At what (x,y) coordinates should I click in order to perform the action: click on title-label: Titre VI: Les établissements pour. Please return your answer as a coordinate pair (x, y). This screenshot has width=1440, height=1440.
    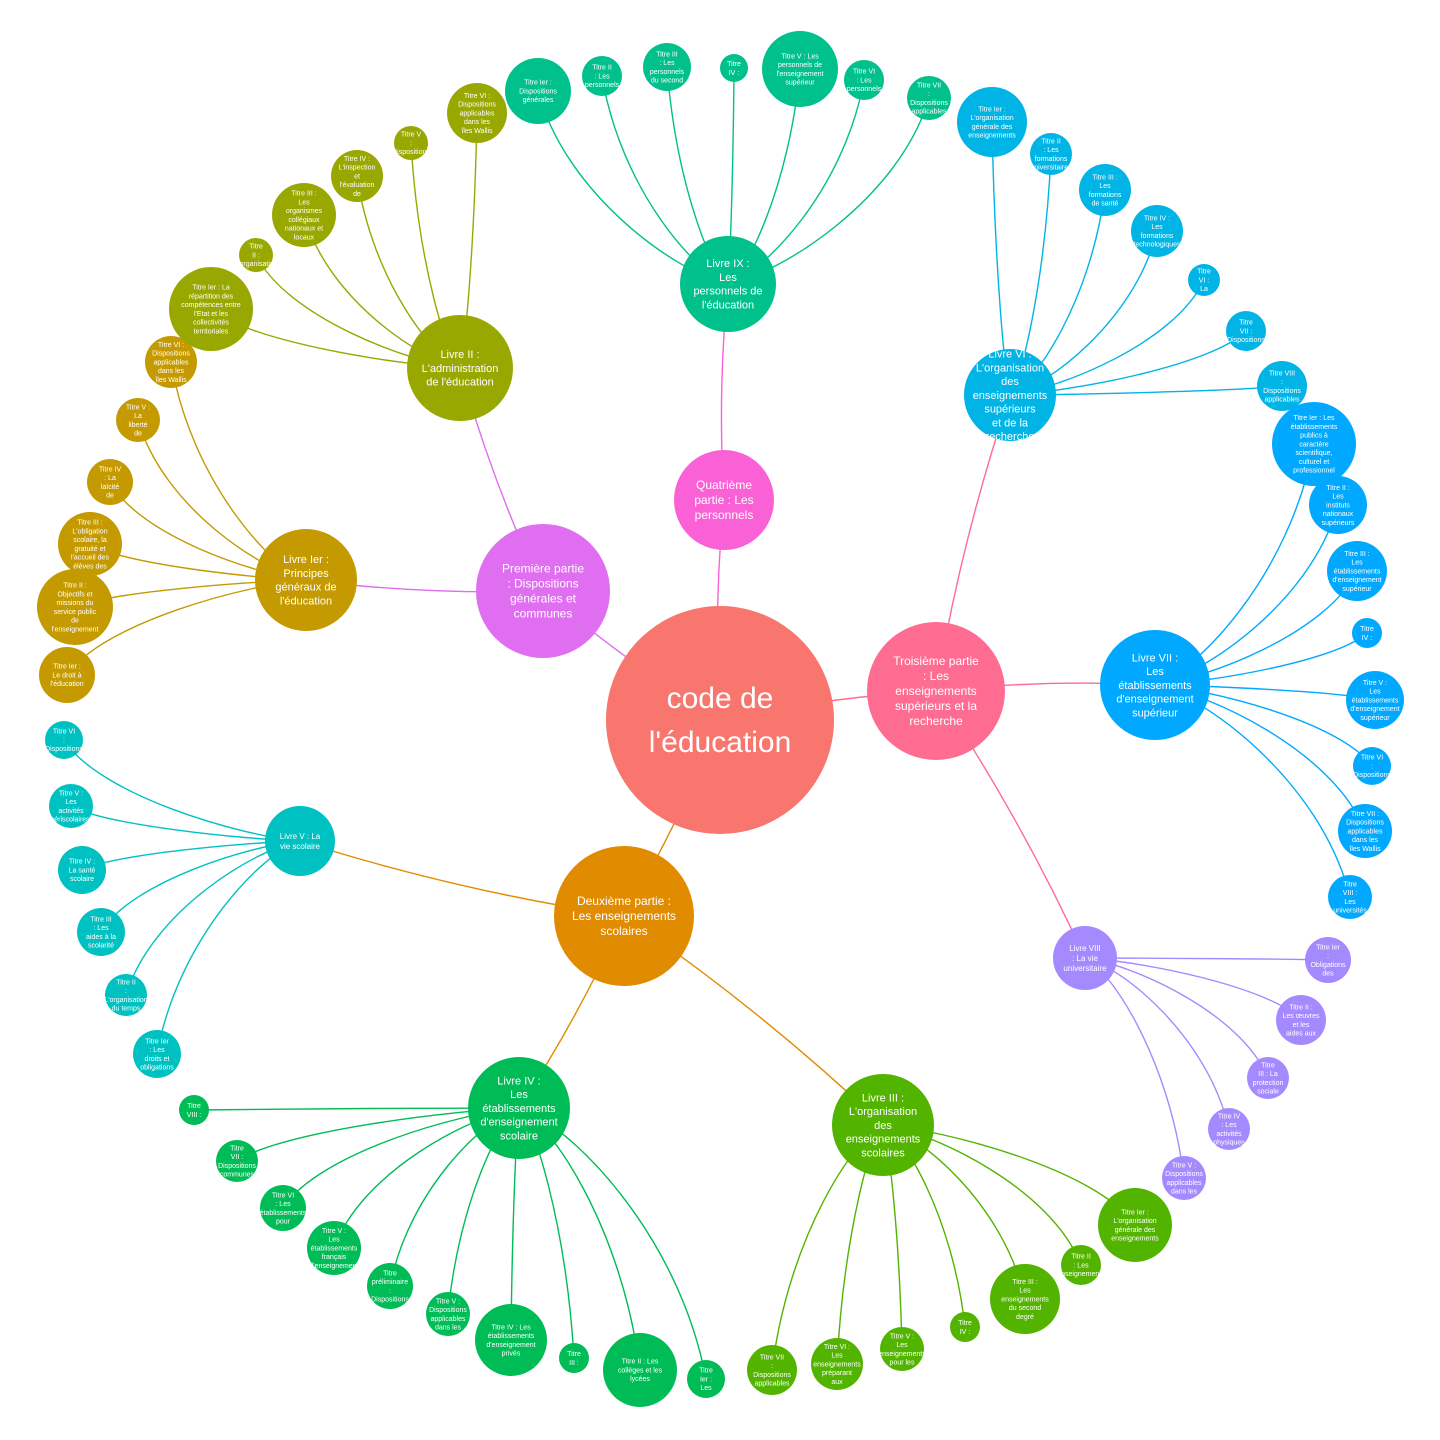
    Looking at the image, I should click on (283, 1208).